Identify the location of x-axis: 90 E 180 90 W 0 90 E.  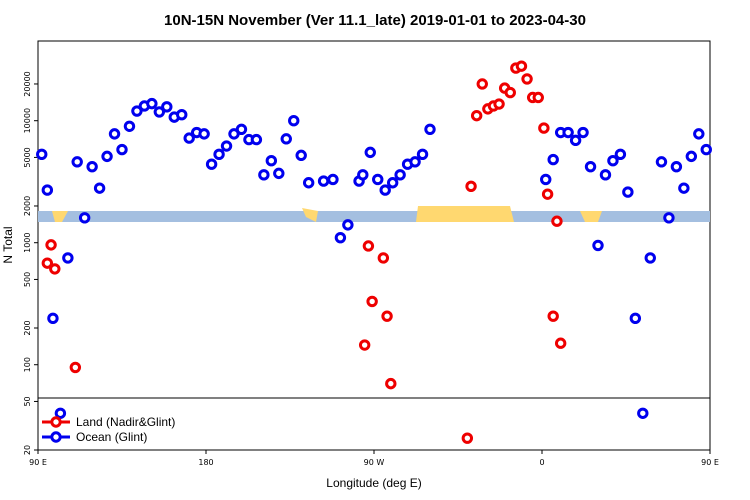
(374, 458).